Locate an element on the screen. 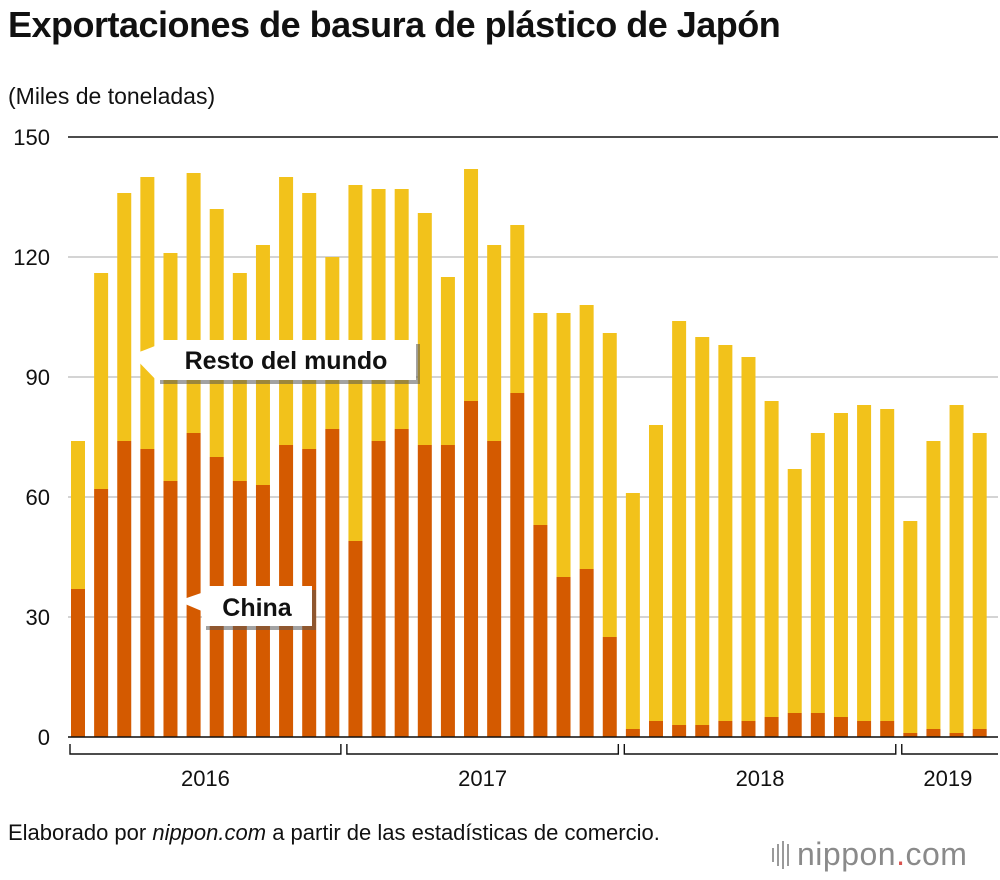 This screenshot has width=1000, height=880. y-axis-label: (Miles de toneladas) is located at coordinates (111, 96).